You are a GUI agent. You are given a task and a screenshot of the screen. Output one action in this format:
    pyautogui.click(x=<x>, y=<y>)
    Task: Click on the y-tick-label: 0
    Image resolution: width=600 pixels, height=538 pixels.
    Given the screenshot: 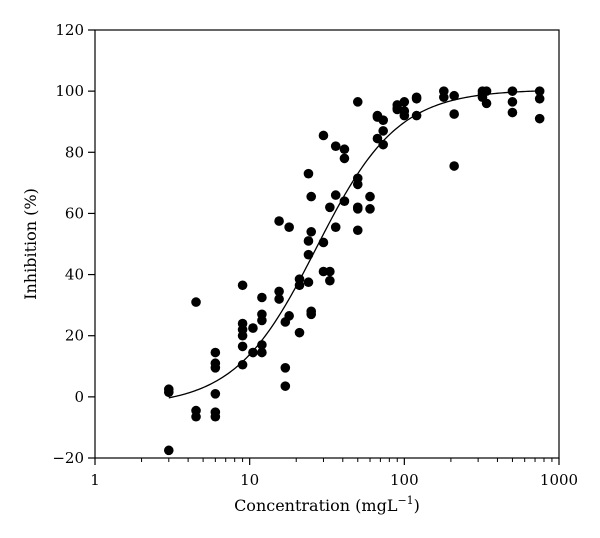 What is the action you would take?
    pyautogui.click(x=79, y=397)
    